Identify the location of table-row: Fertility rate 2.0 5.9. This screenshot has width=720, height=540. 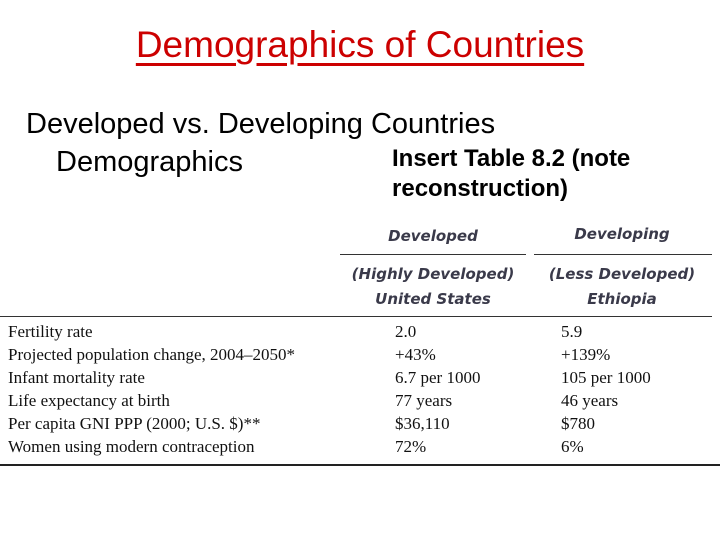
(364, 333).